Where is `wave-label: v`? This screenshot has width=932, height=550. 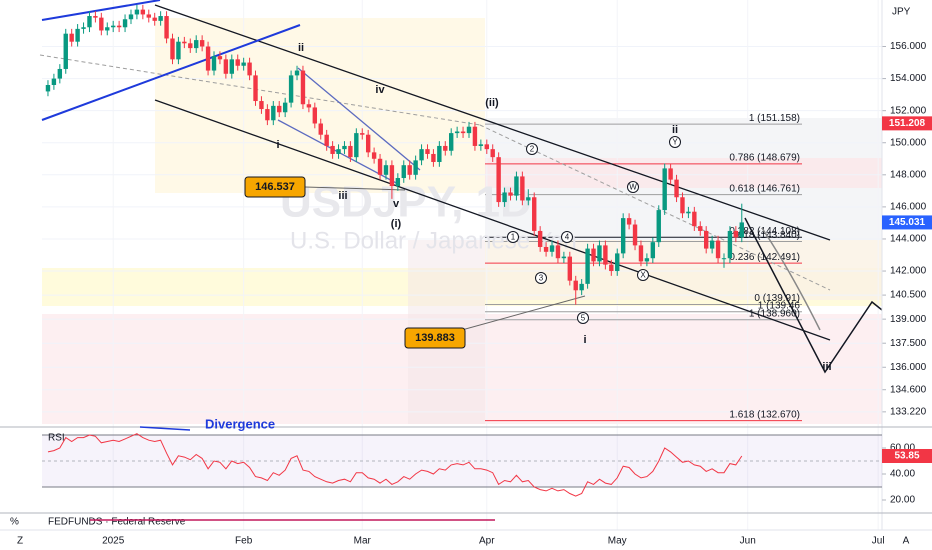
wave-label: v is located at coordinates (396, 204).